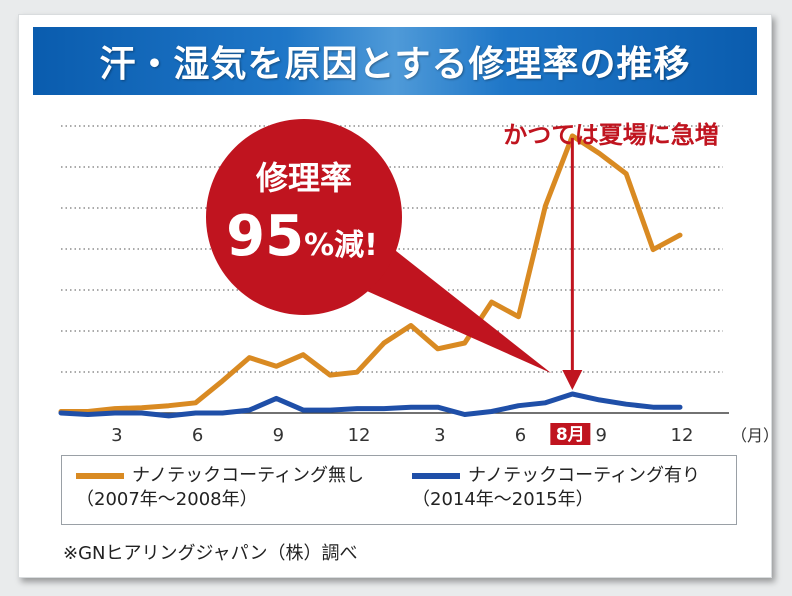 The width and height of the screenshot is (792, 596). I want to click on callout-text-line2: 95%減!, so click(302, 236).